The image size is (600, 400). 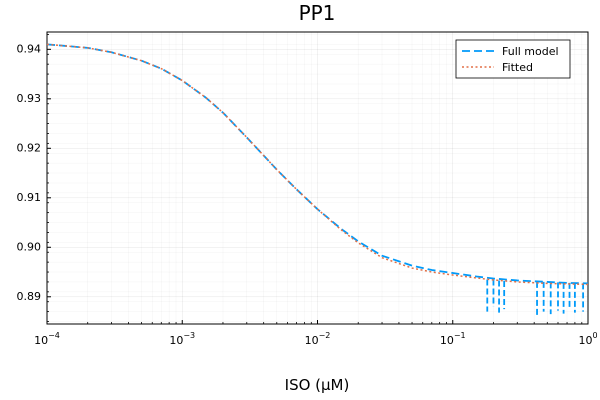 What do you see at coordinates (29, 197) in the screenshot?
I see `y-tick-label: 0.91` at bounding box center [29, 197].